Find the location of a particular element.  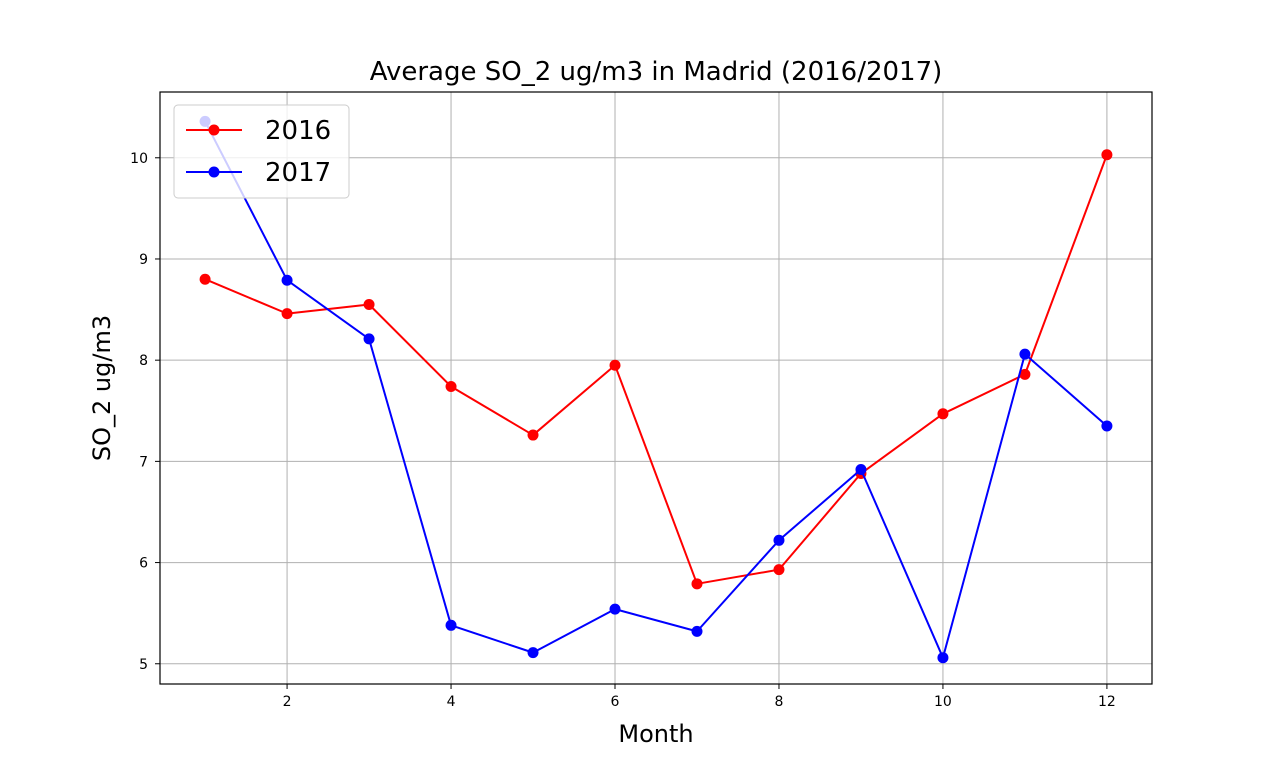

x-tick-label: 6 is located at coordinates (615, 702).